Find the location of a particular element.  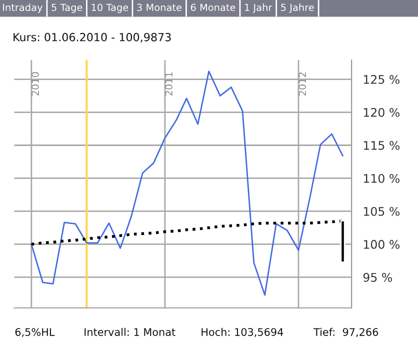

y-tick-label: 125 % is located at coordinates (382, 79).